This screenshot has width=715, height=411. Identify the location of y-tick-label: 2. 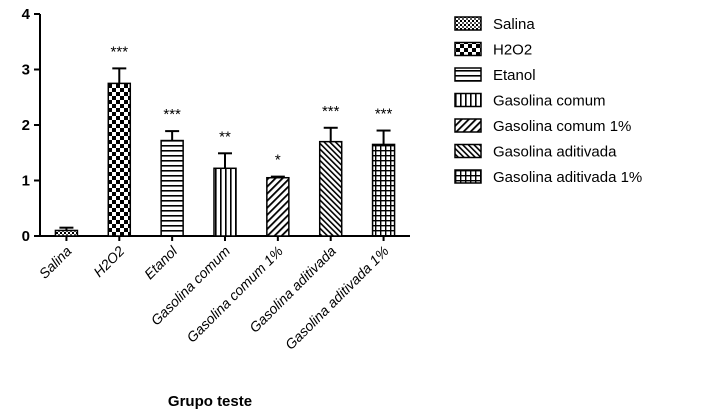
(26, 125).